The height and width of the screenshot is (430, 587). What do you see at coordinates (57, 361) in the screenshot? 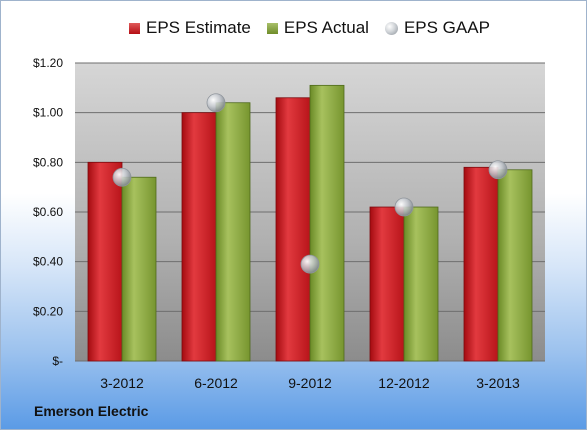
I see `y-tick-label: $-` at bounding box center [57, 361].